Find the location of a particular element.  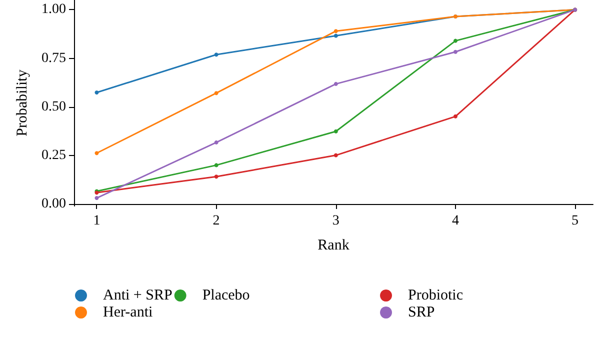

x-tick-label: 1 is located at coordinates (96, 221).